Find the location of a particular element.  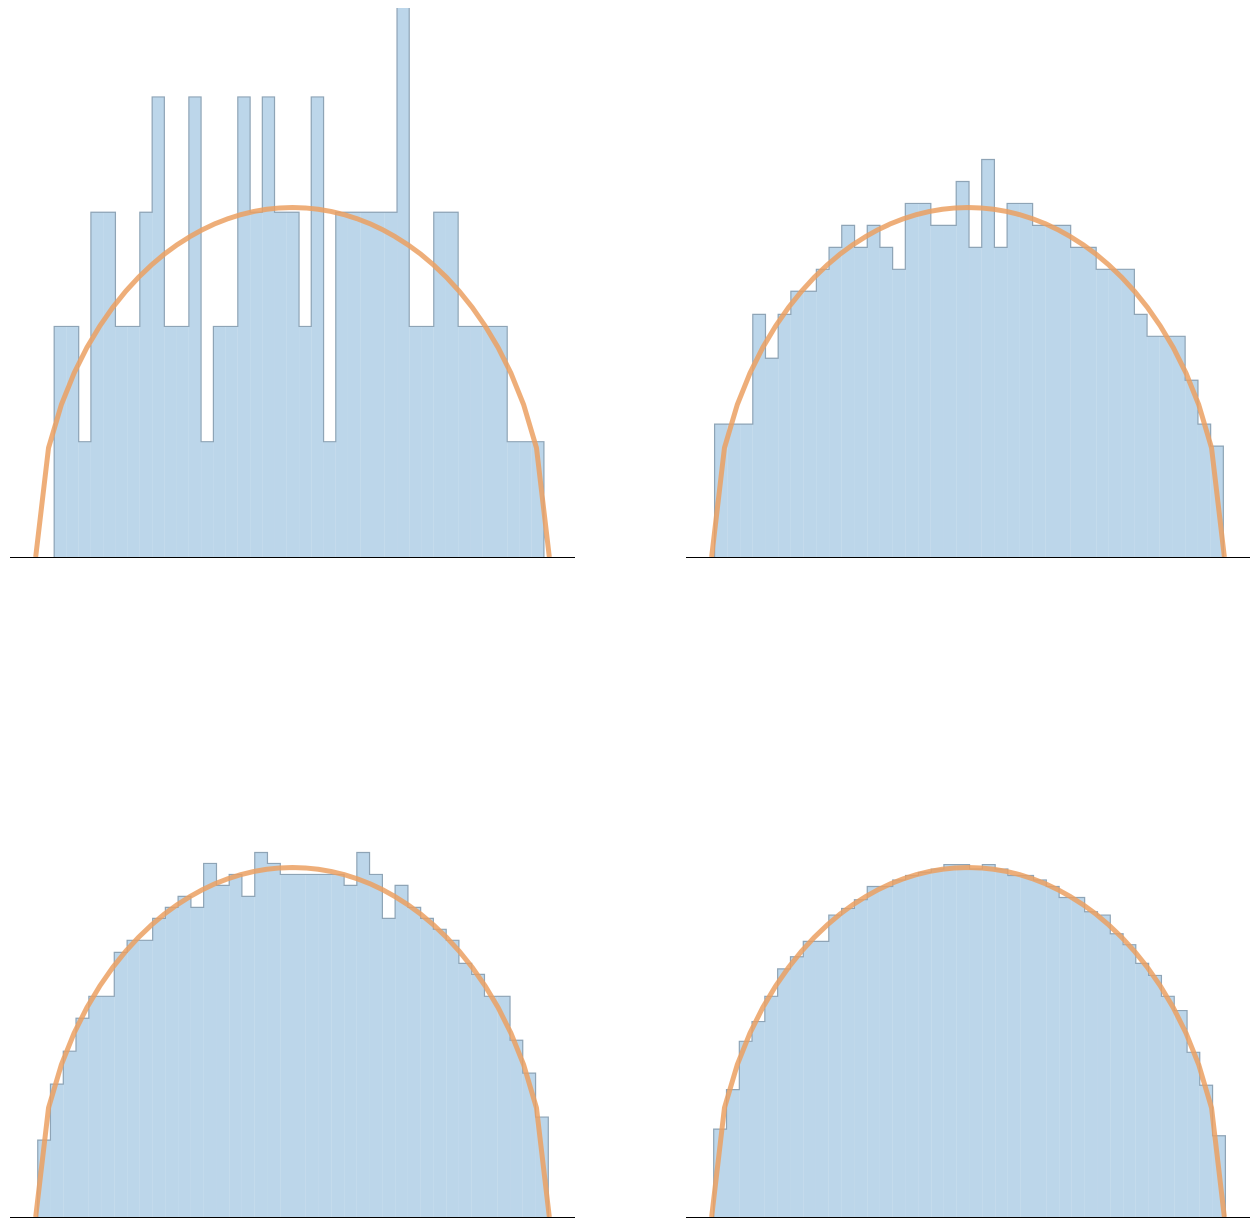

histogram-outline is located at coordinates (968, 357).